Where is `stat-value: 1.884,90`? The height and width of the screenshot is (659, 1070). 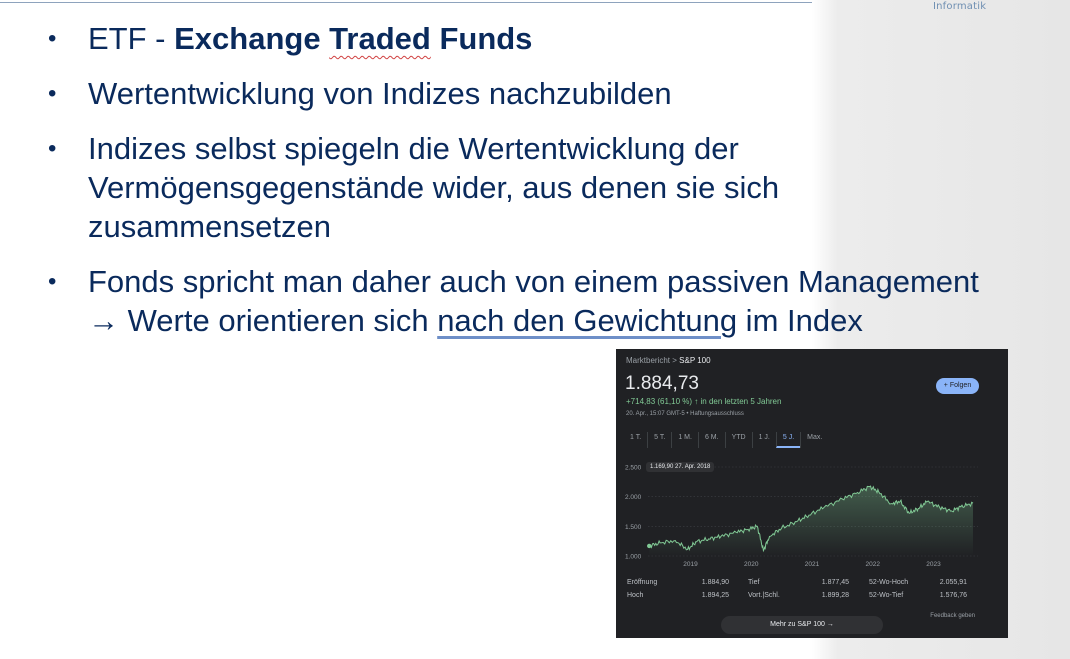 stat-value: 1.884,90 is located at coordinates (715, 582).